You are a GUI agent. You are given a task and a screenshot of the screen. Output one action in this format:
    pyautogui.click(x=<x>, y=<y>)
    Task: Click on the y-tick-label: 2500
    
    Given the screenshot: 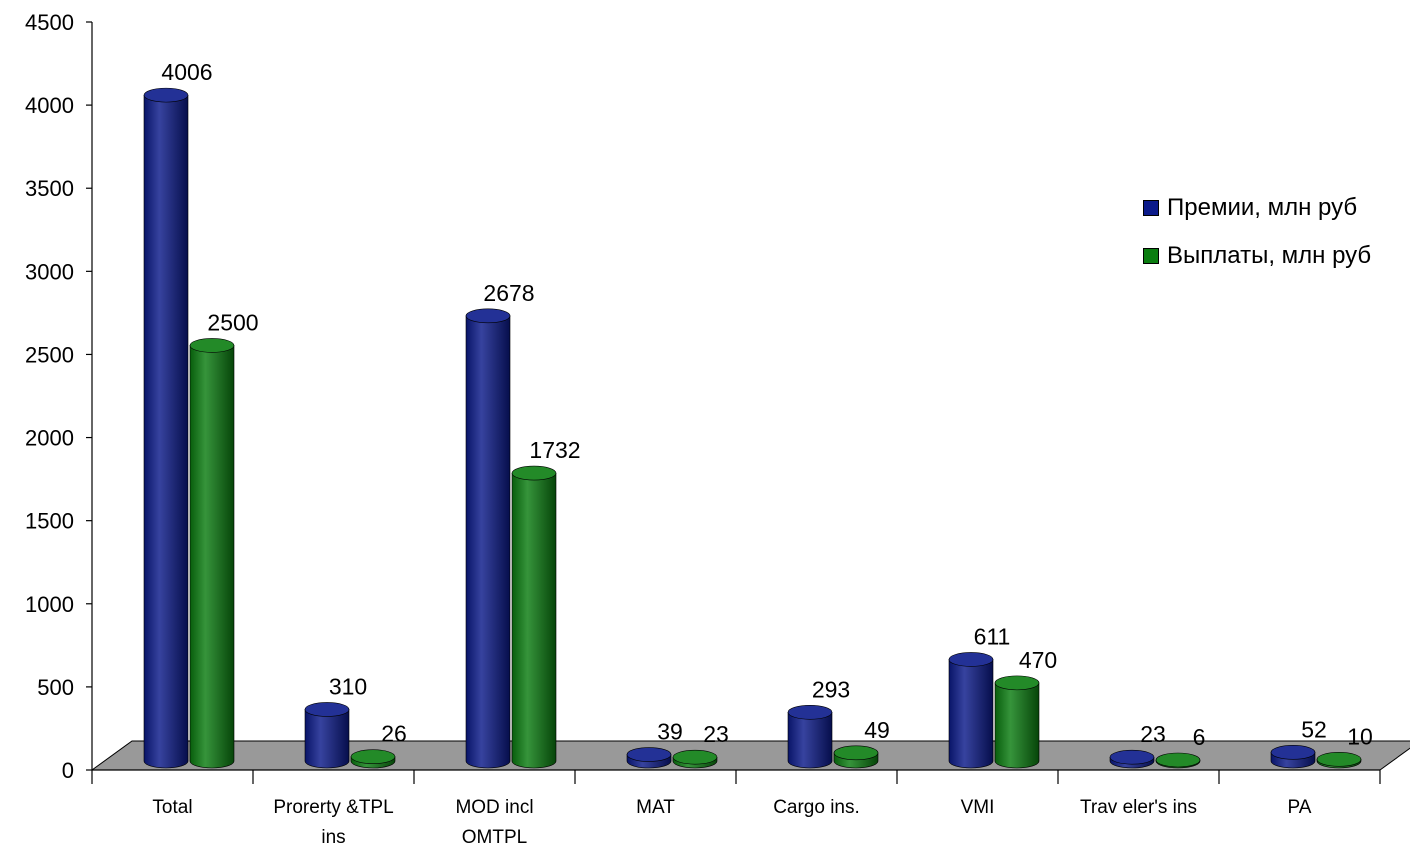 What is the action you would take?
    pyautogui.click(x=49, y=354)
    